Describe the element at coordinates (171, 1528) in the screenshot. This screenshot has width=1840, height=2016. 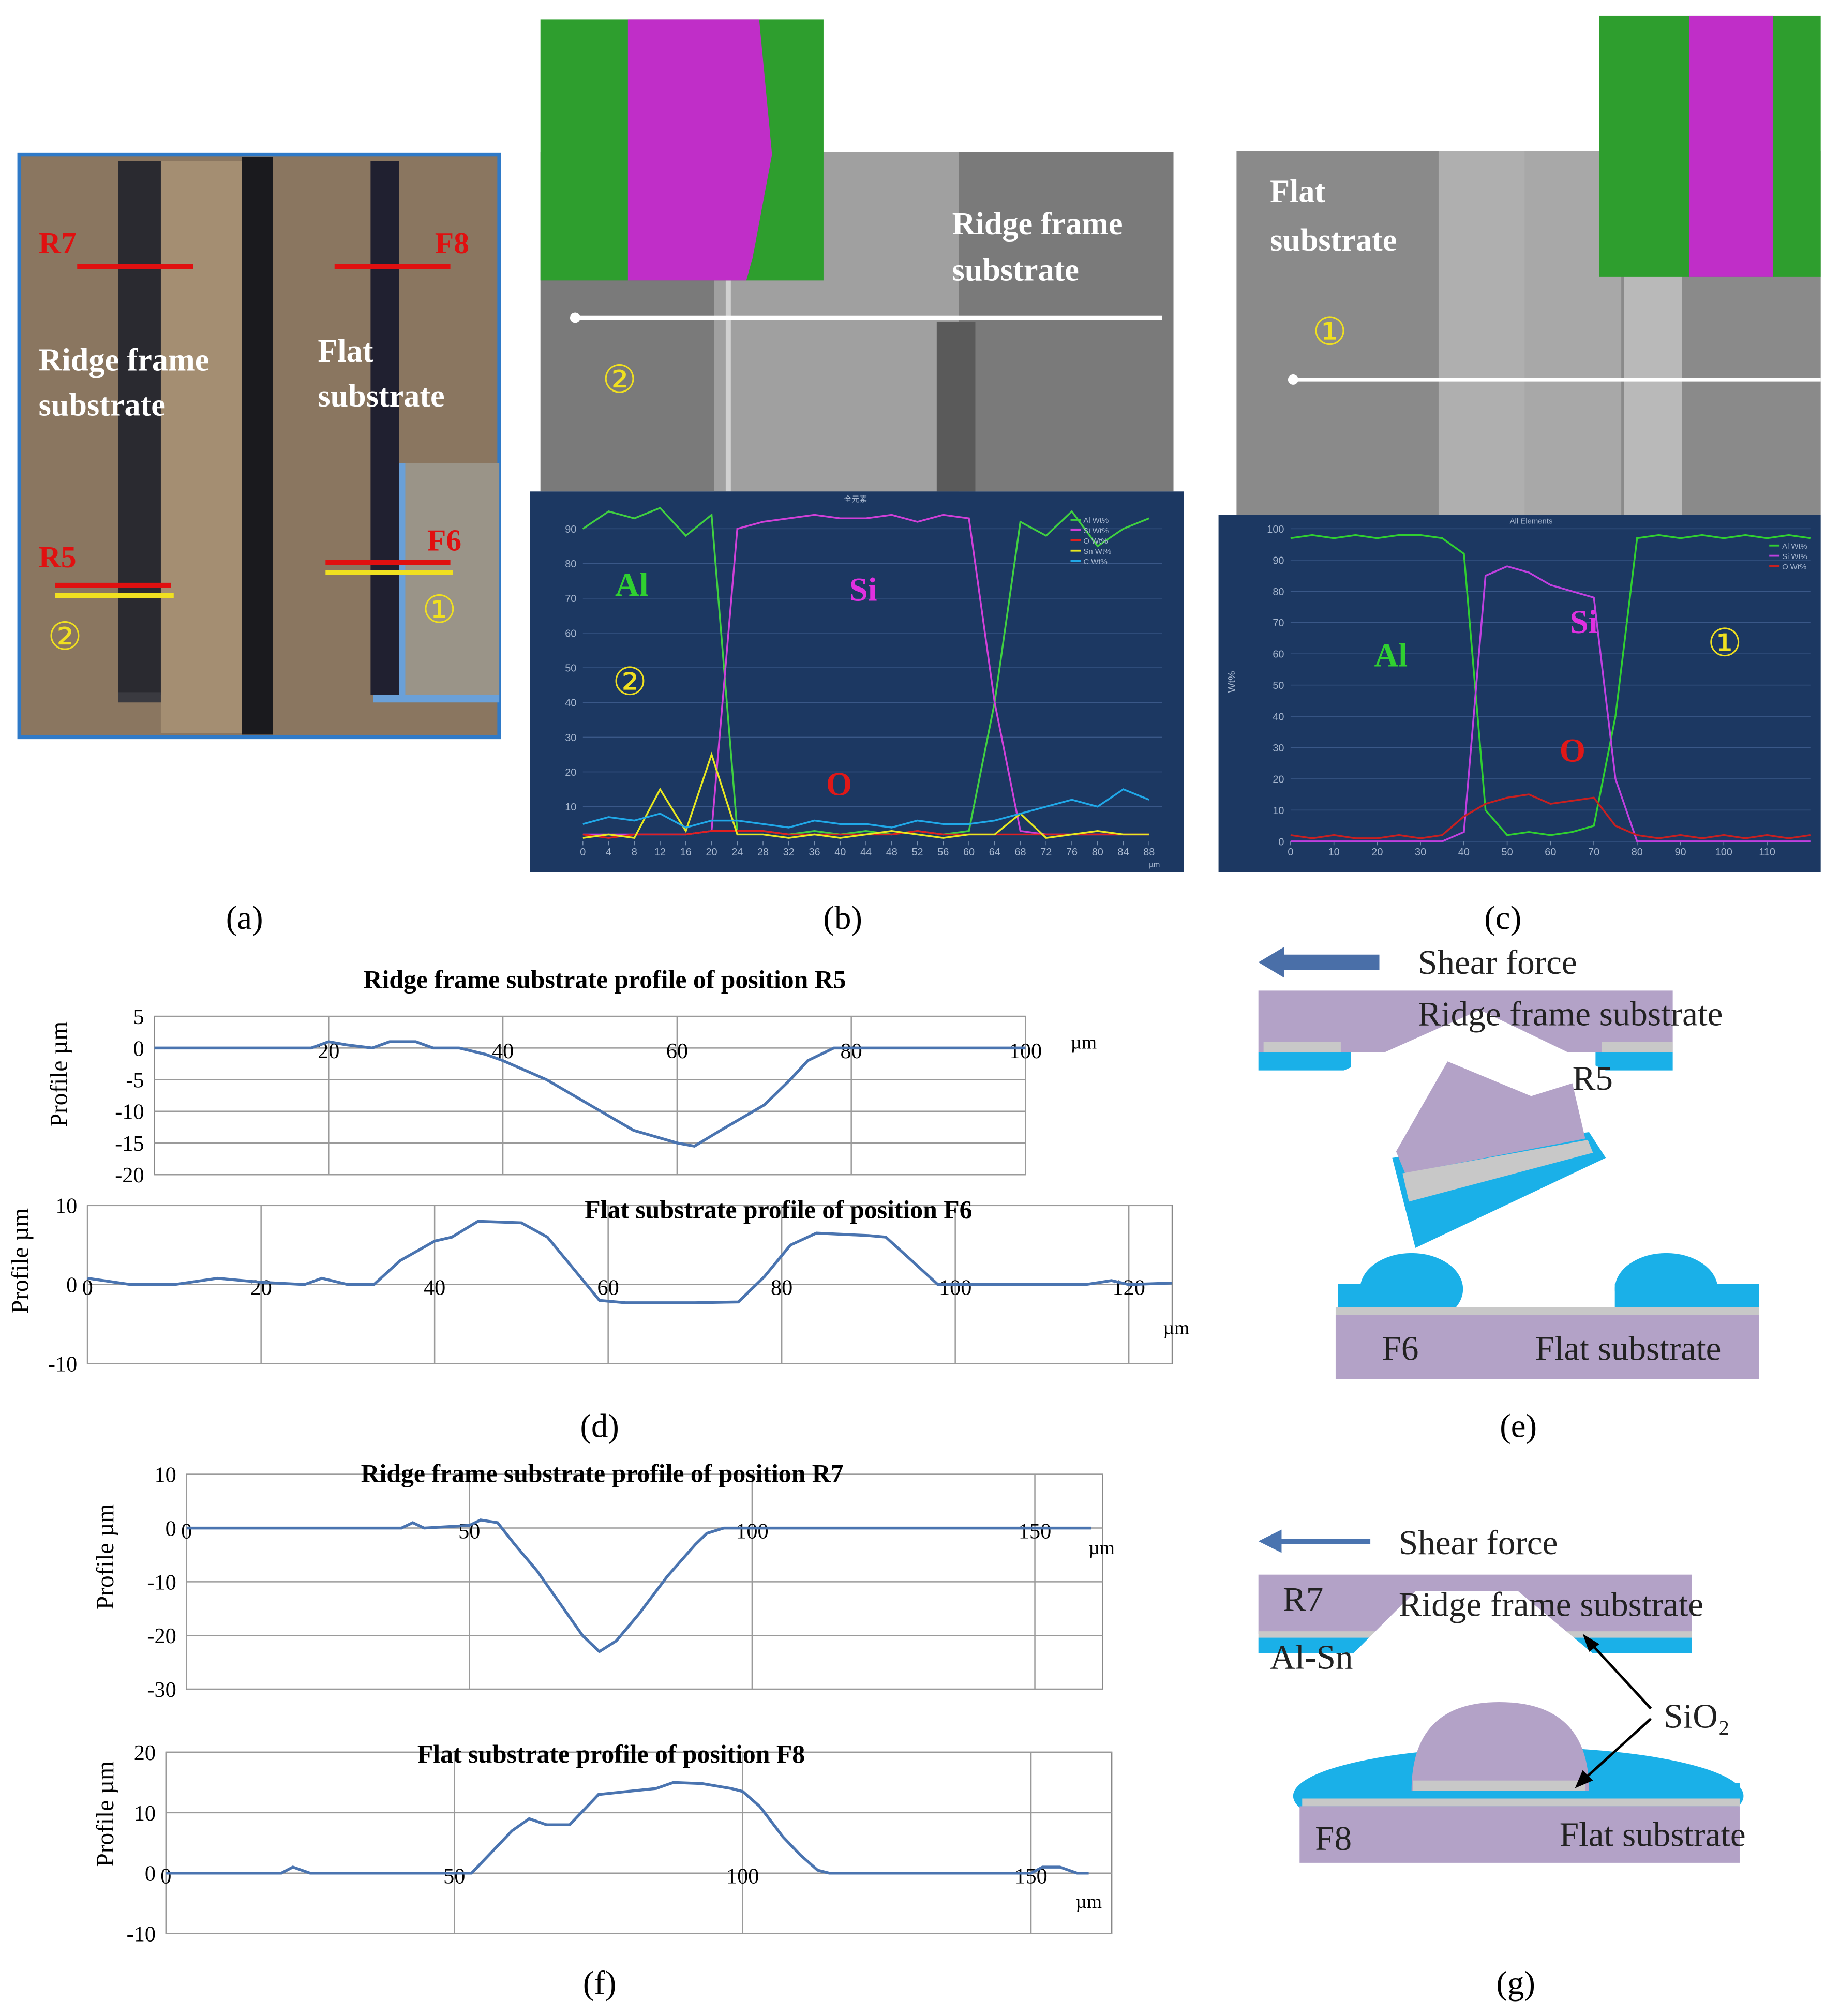
I see `y-tick-label: 0` at that location.